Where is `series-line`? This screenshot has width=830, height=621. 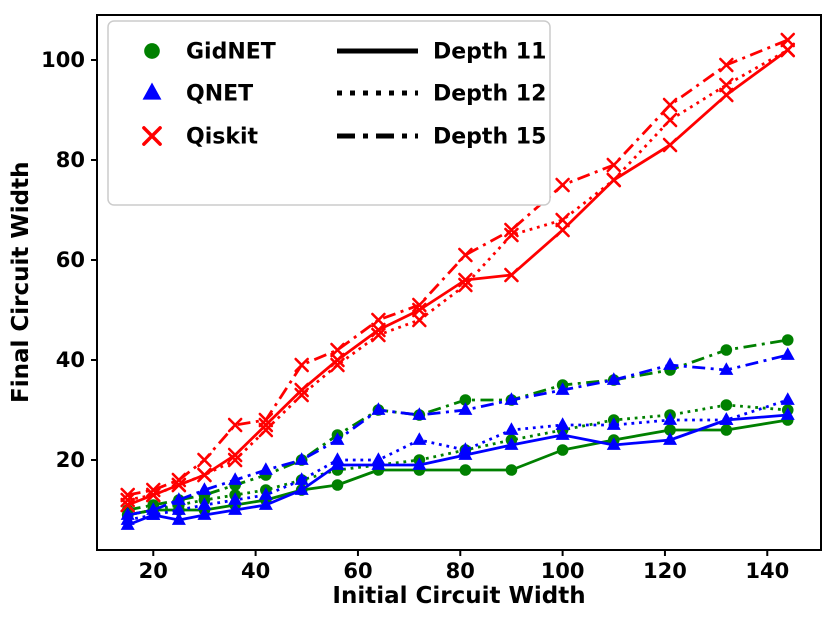 series-line is located at coordinates (457, 460).